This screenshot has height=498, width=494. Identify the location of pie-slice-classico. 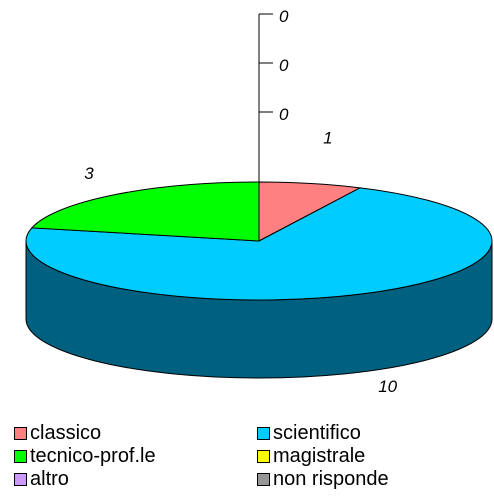
(310, 211).